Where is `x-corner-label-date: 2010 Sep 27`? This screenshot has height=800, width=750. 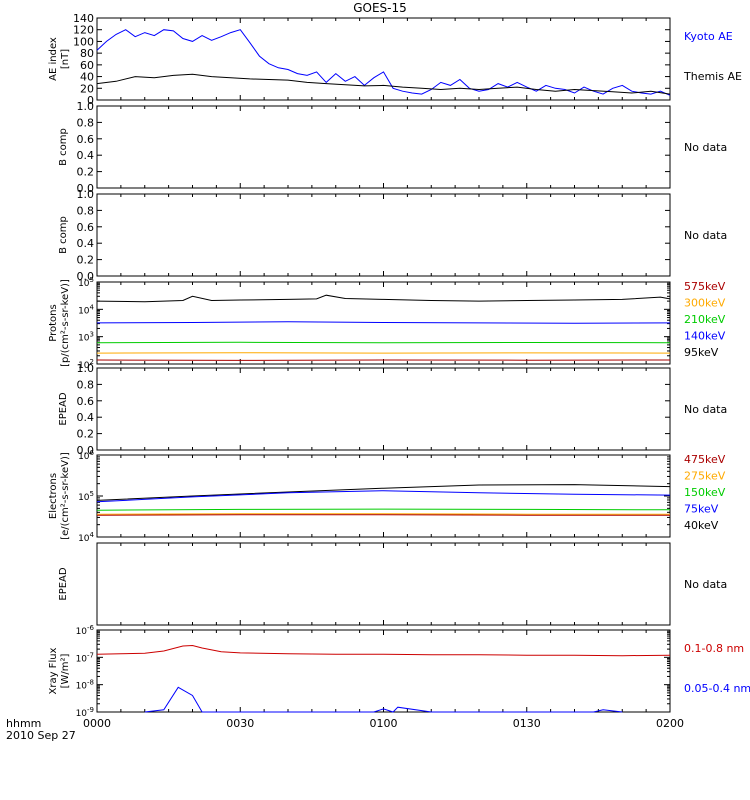
x-corner-label-date: 2010 Sep 27 is located at coordinates (41, 735).